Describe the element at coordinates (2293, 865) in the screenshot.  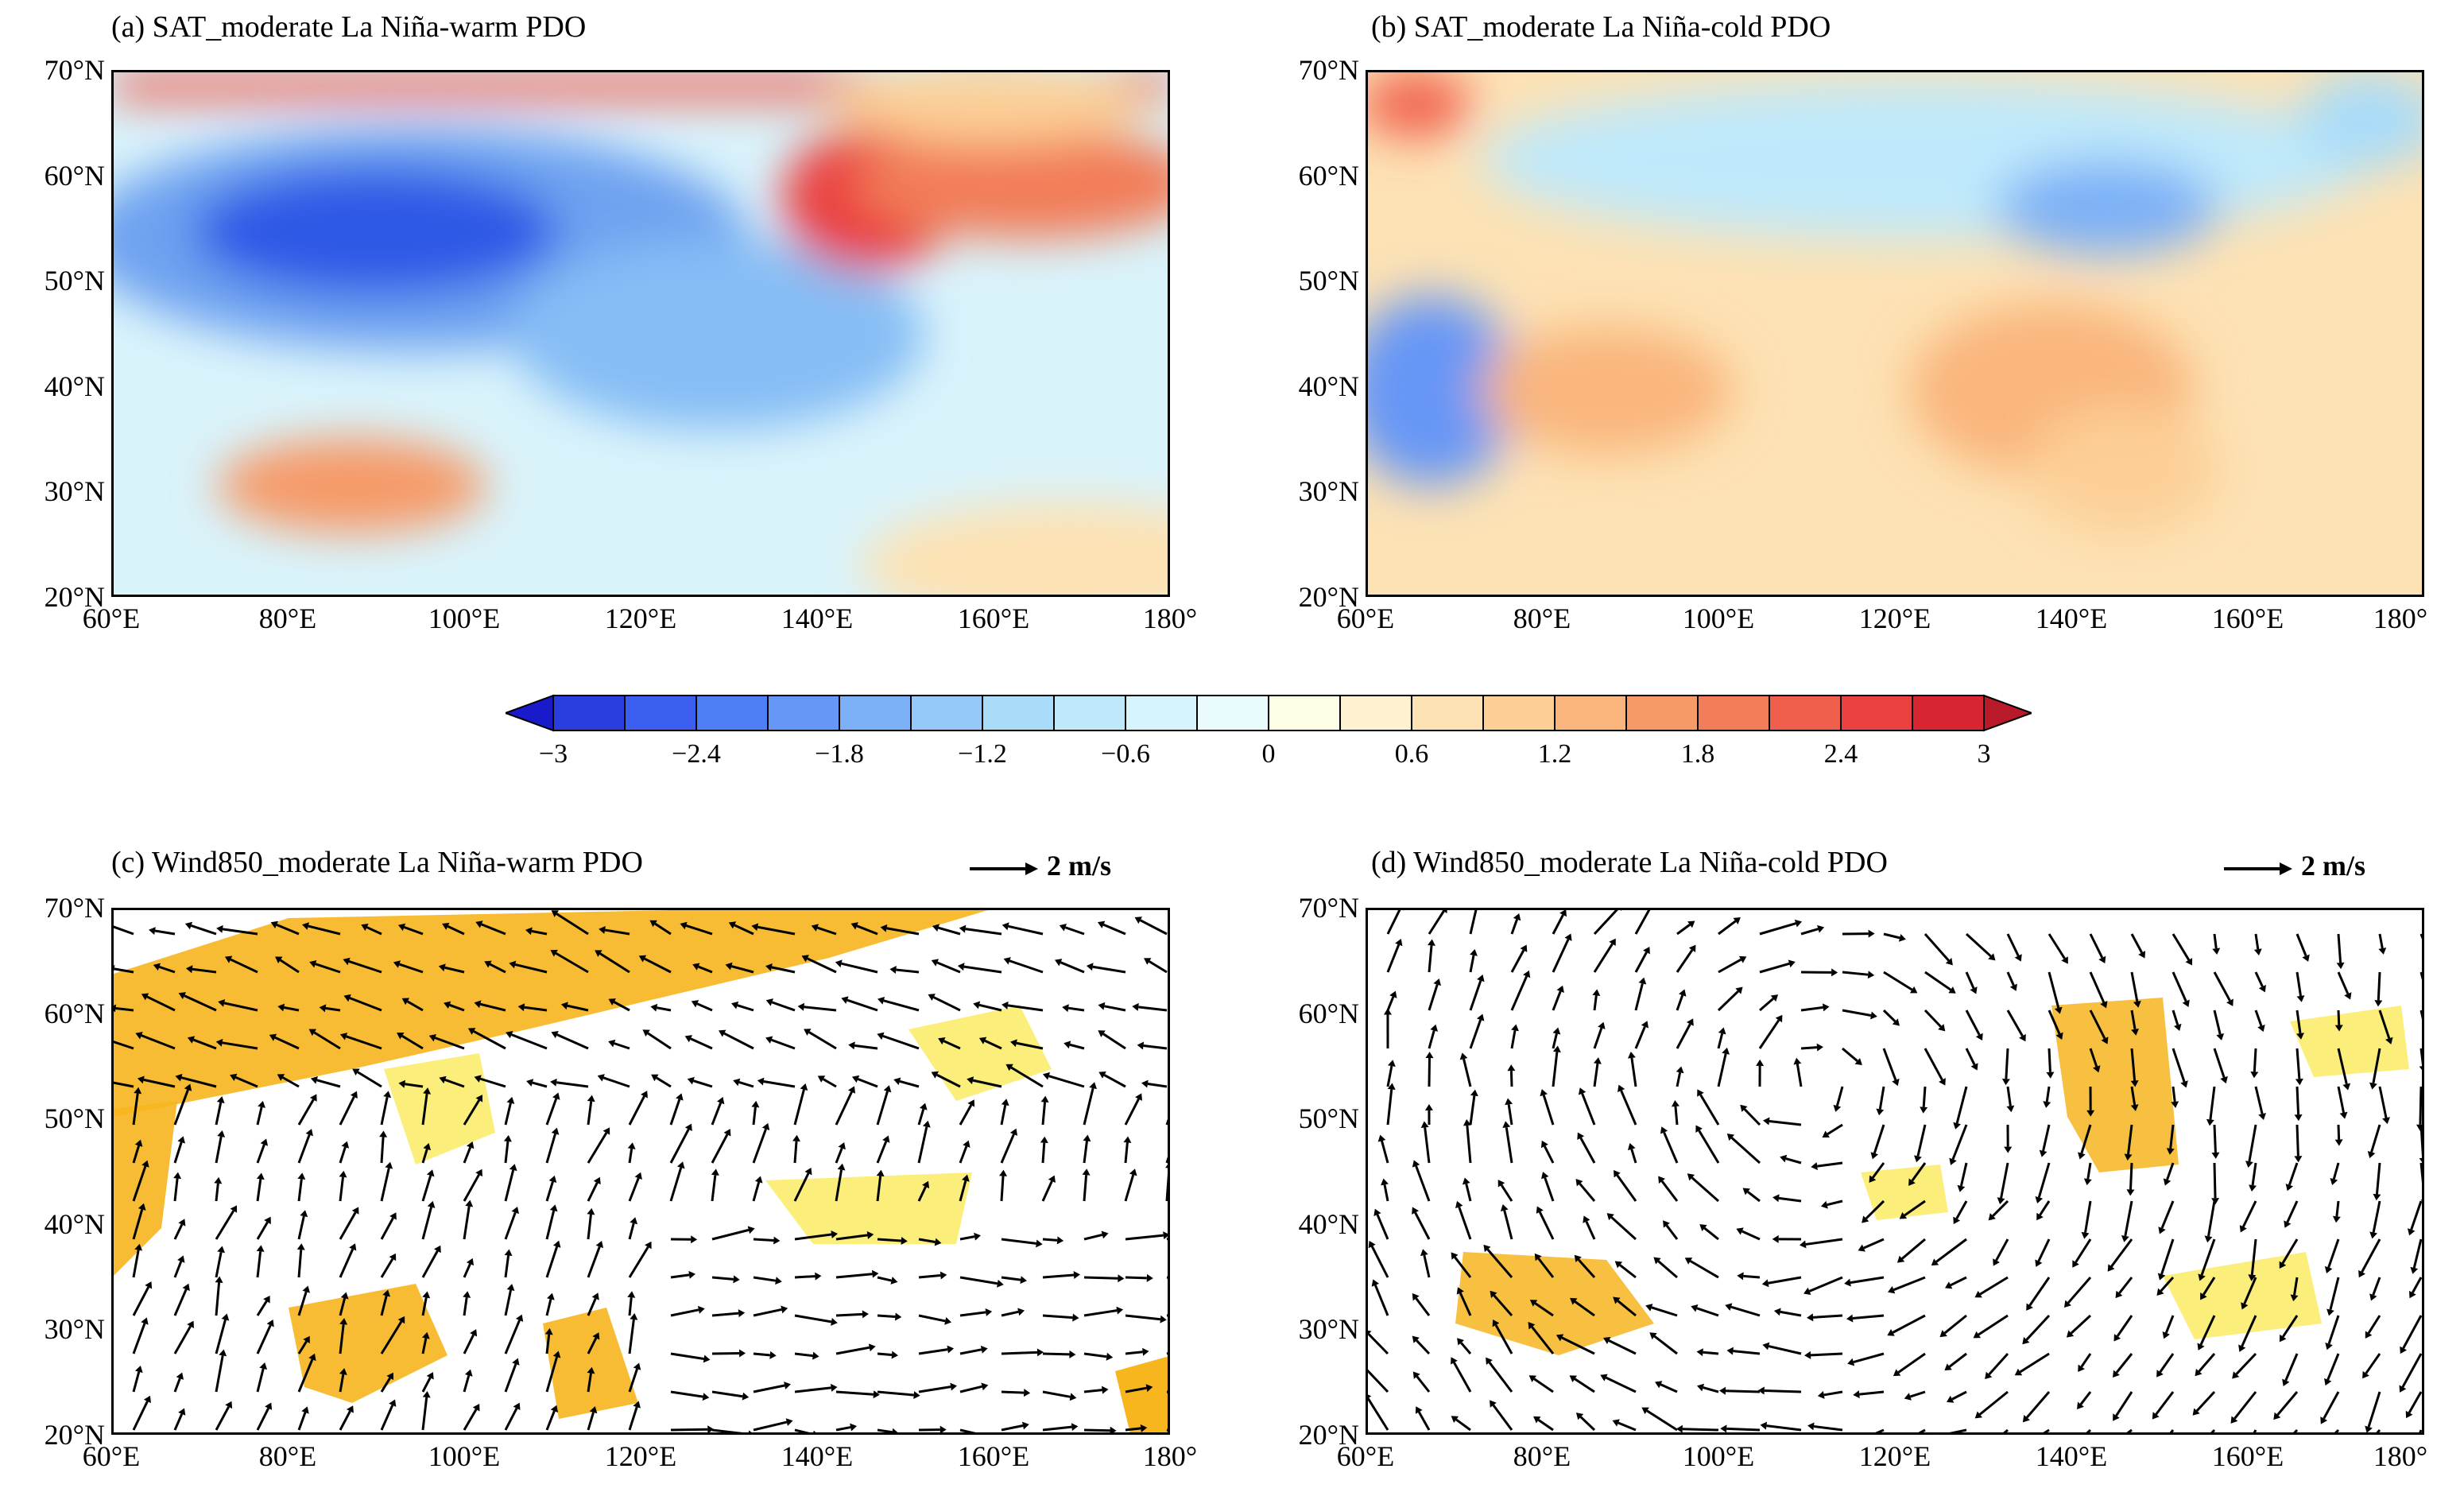
I see `panel-d-reference-vector: 2 m/s` at that location.